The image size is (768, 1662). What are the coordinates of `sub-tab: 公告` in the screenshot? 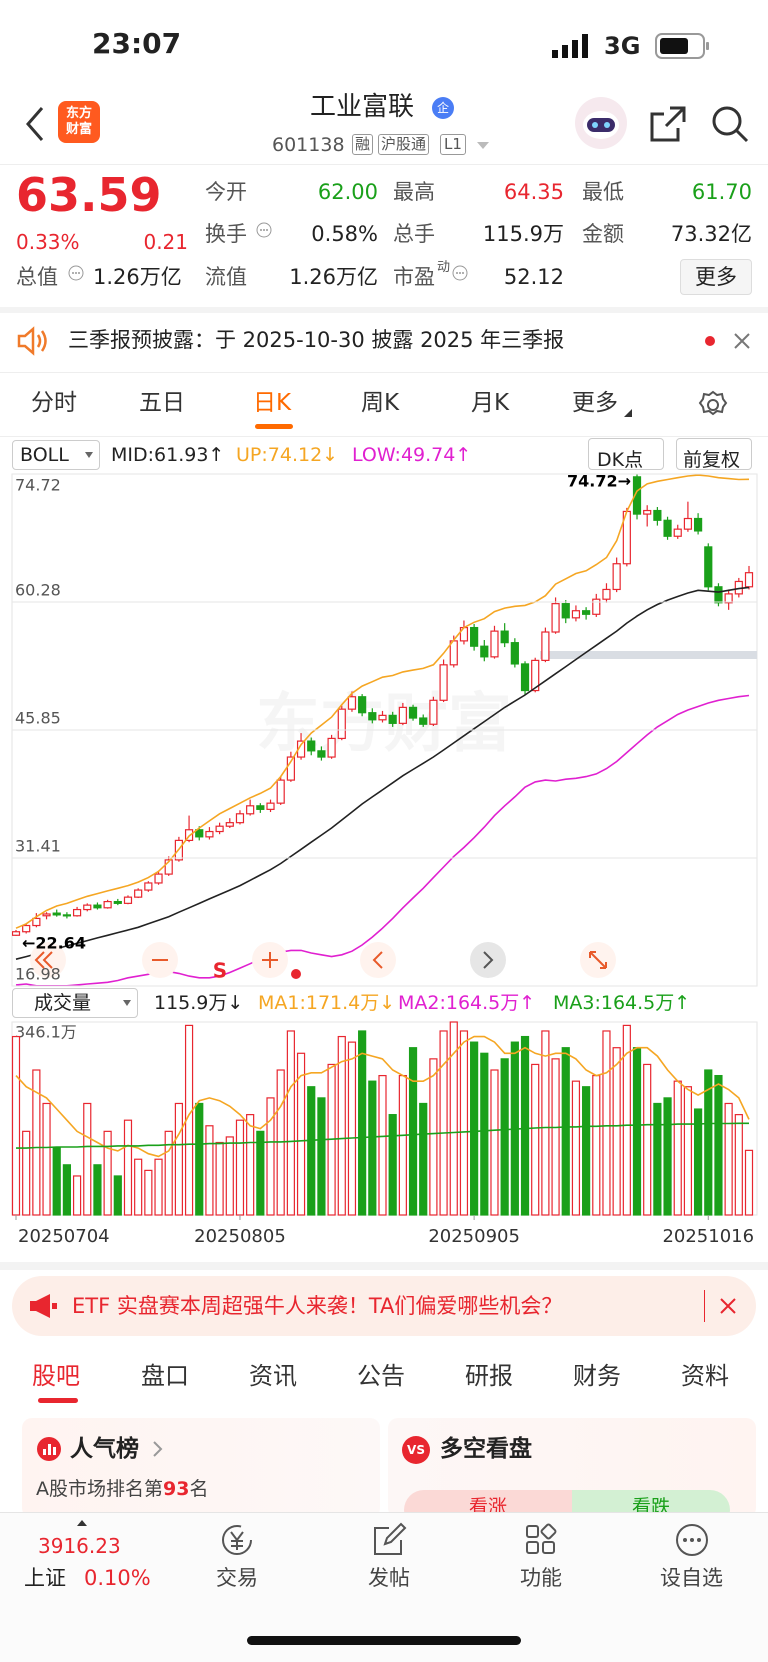 It's located at (381, 1376).